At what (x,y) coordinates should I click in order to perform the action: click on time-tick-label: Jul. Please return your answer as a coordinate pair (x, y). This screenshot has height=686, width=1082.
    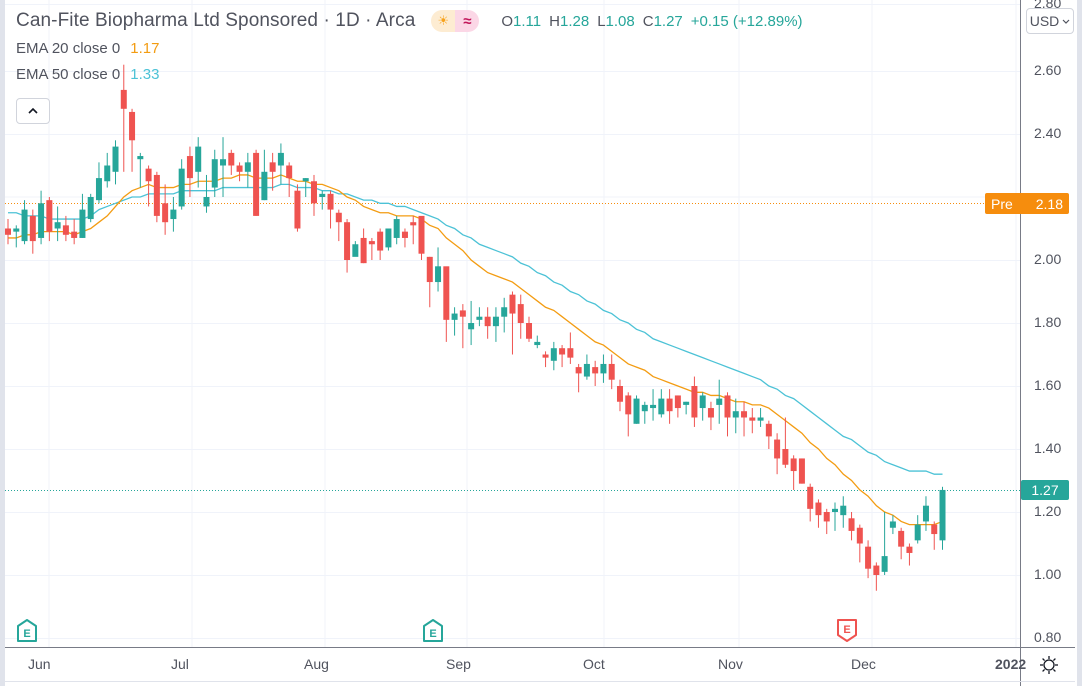
    Looking at the image, I should click on (180, 664).